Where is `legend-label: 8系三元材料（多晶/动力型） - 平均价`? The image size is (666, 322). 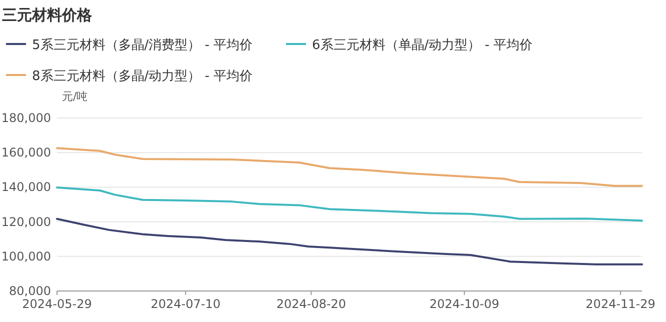 legend-label: 8系三元材料（多晶/动力型） - 平均价 is located at coordinates (142, 76).